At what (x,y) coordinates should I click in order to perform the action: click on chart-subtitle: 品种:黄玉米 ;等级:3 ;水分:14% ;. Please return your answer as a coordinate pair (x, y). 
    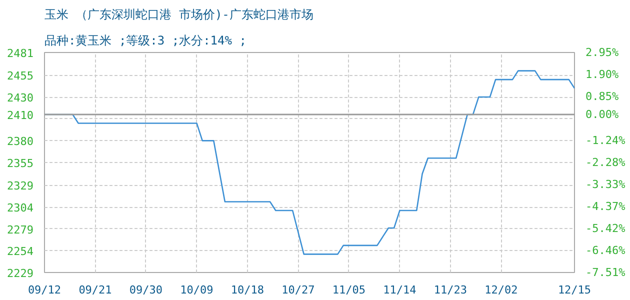
    Looking at the image, I should click on (145, 41).